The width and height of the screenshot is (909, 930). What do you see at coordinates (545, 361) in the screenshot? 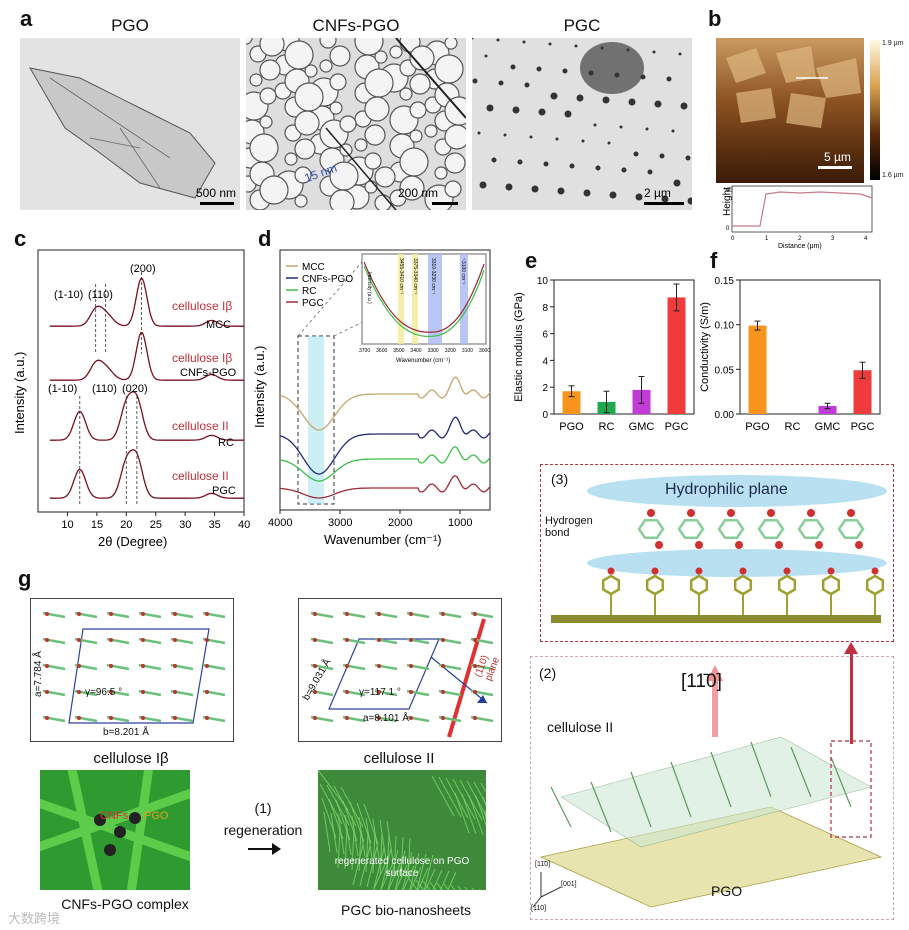
I see `ytick-label: 4` at bounding box center [545, 361].